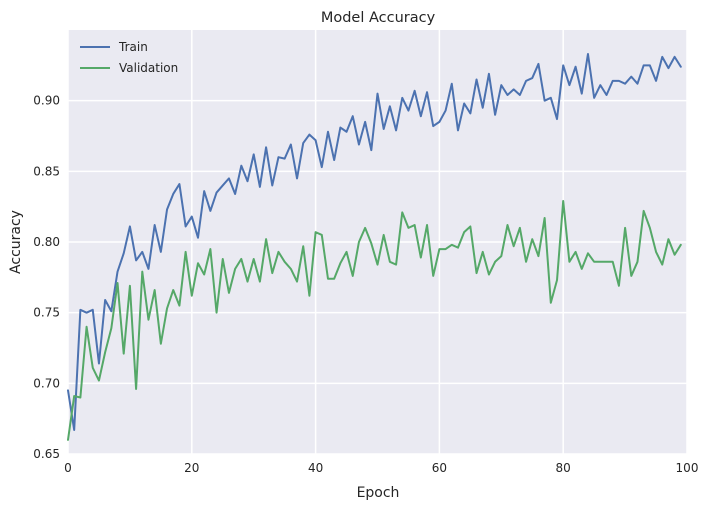 This screenshot has height=509, width=709. I want to click on y-tick-label: 0.75, so click(46, 313).